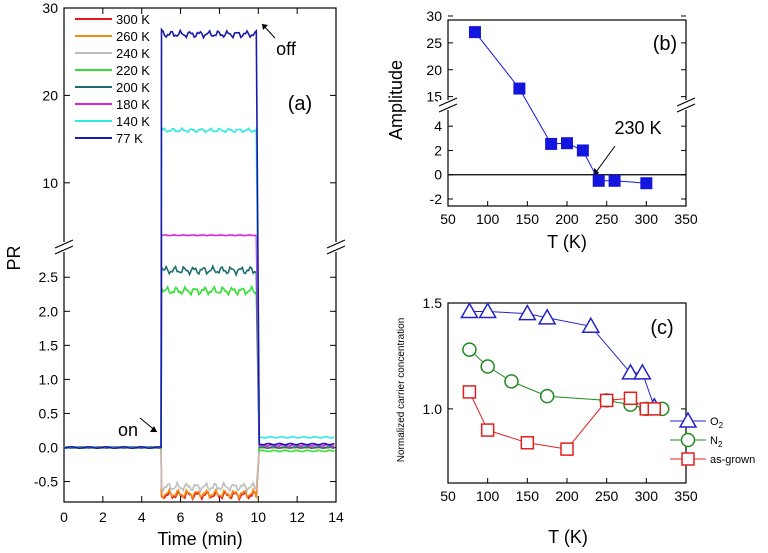 The image size is (768, 553). What do you see at coordinates (300, 104) in the screenshot?
I see `panel-a-label: (a)` at bounding box center [300, 104].